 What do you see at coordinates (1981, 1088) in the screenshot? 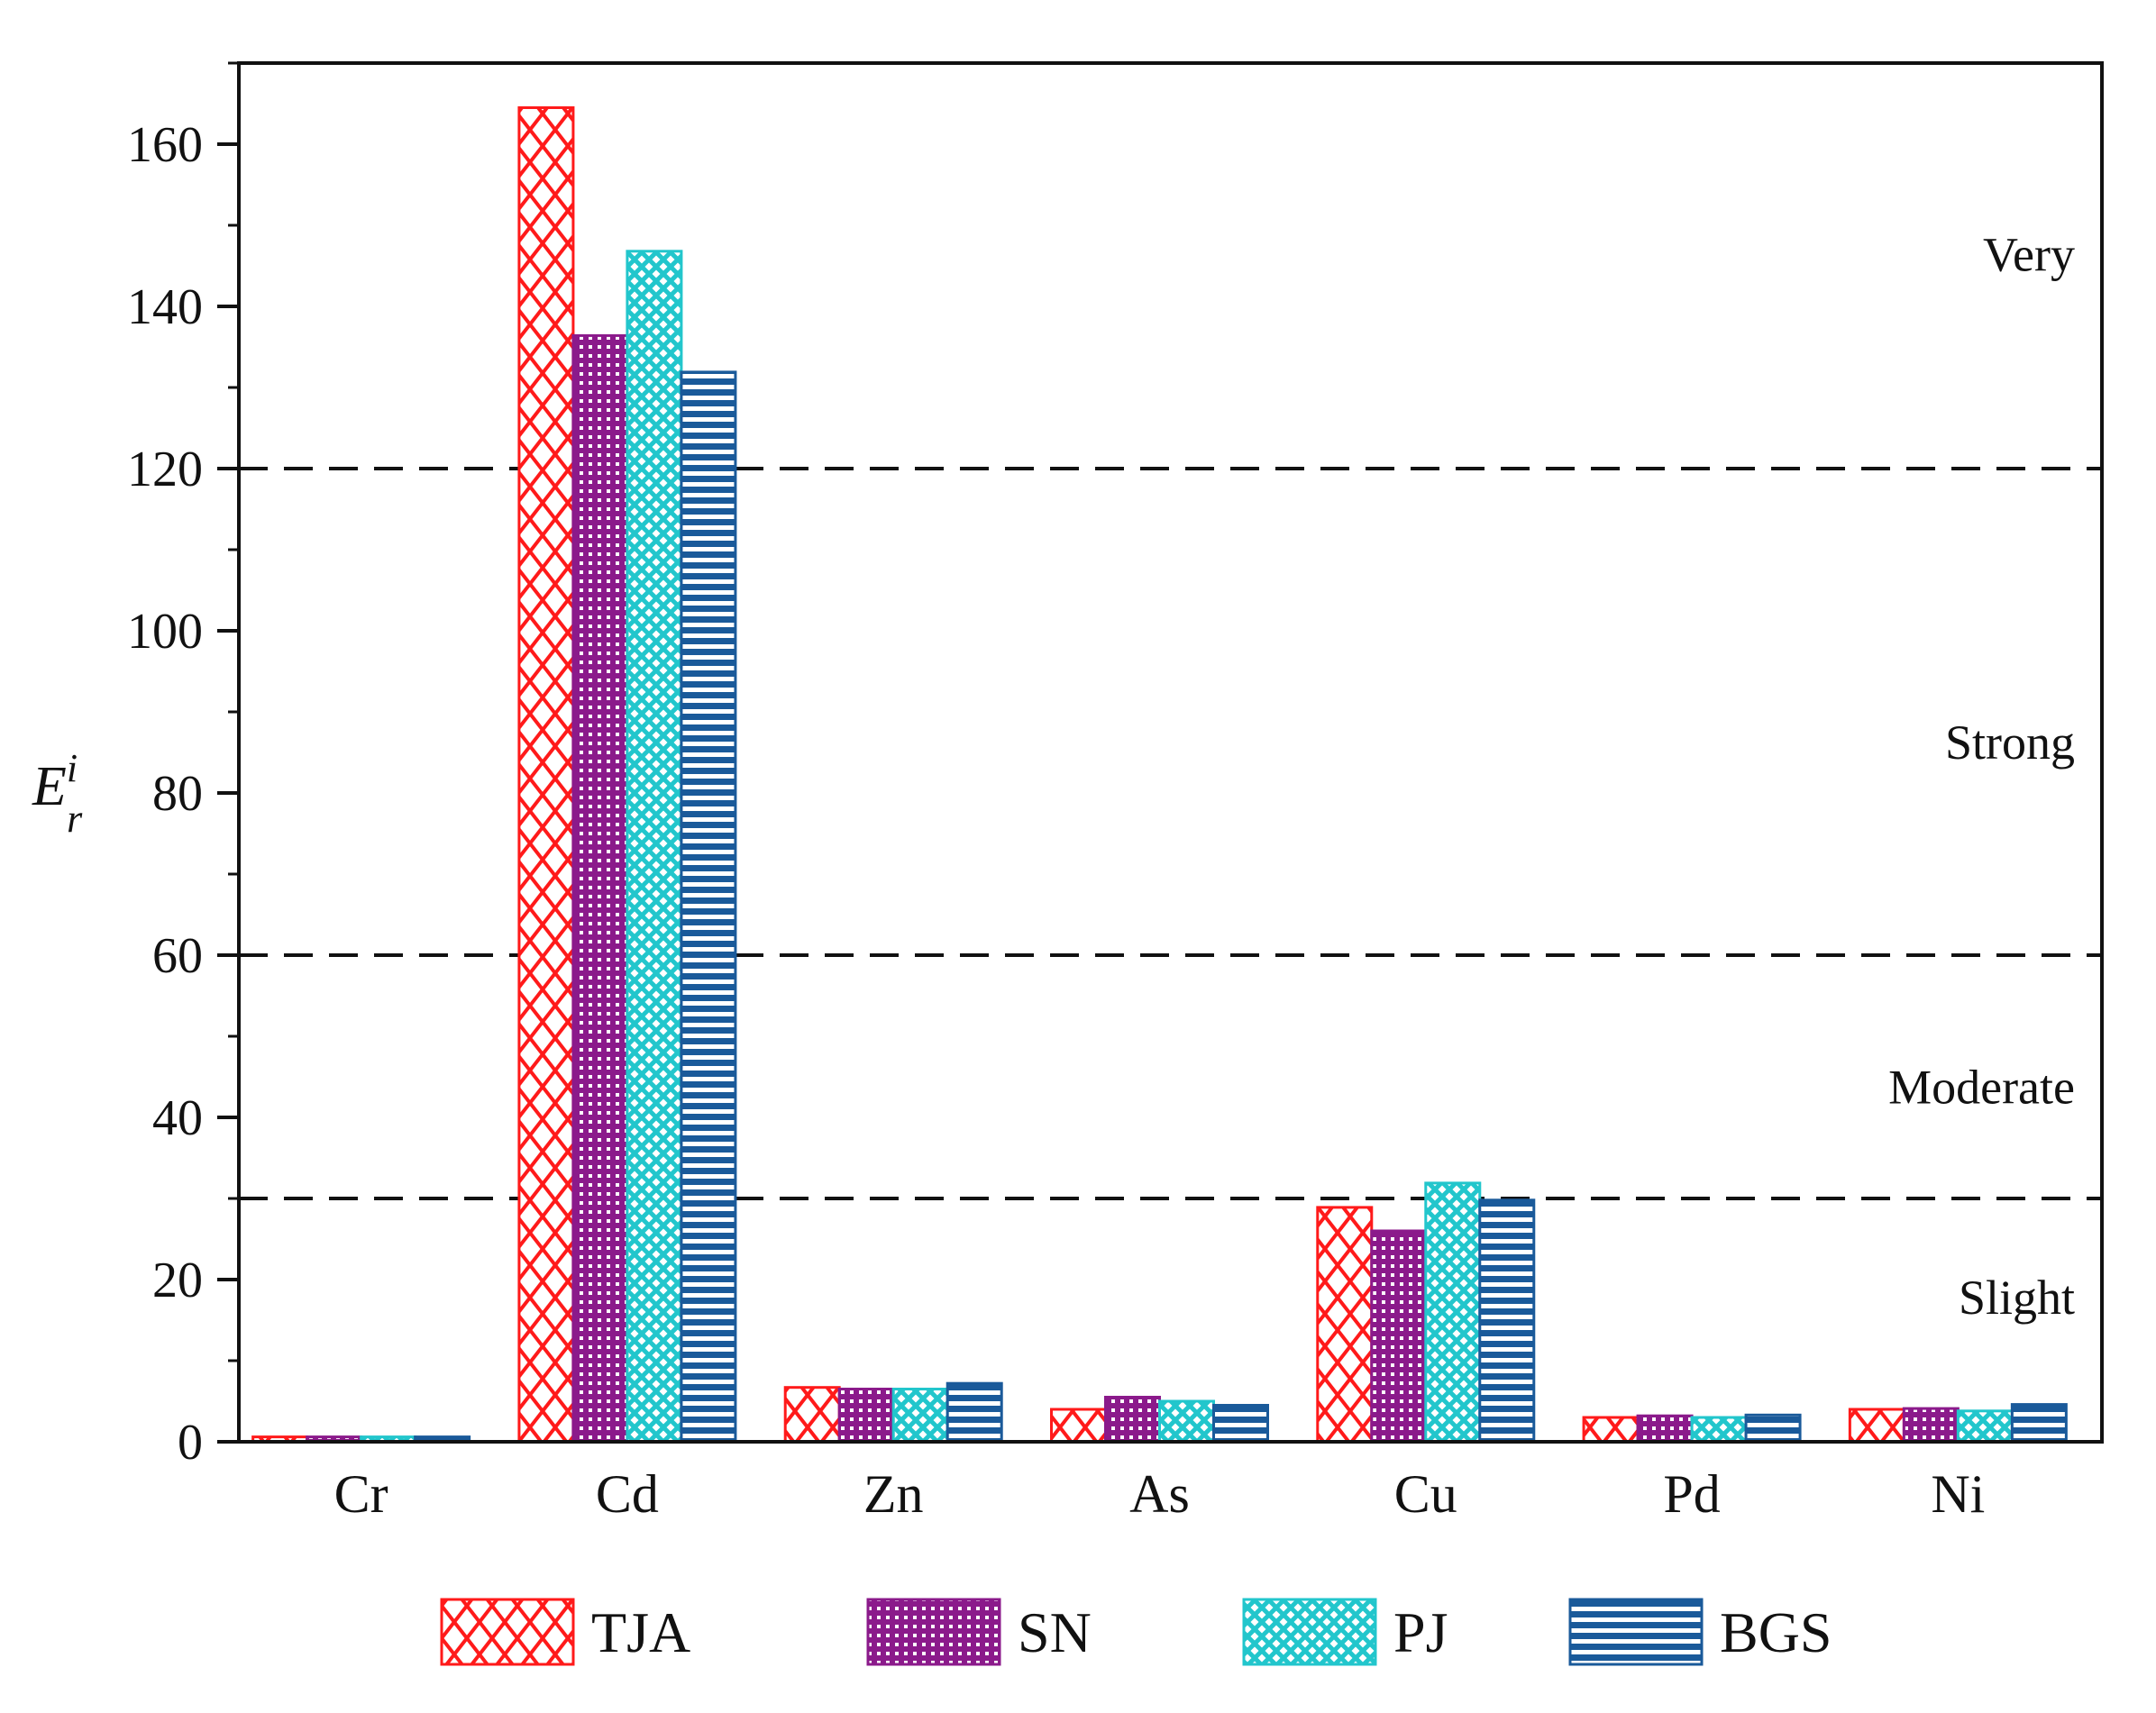
I see `zone-label-moderate: Moderate` at bounding box center [1981, 1088].